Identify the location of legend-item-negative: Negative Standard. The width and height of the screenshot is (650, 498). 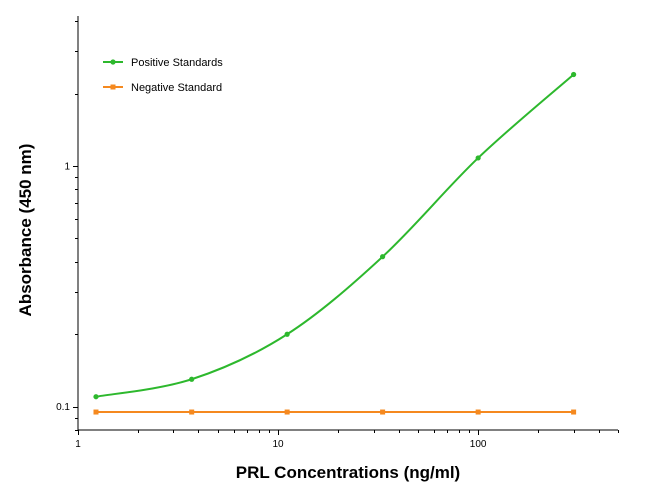
(162, 88).